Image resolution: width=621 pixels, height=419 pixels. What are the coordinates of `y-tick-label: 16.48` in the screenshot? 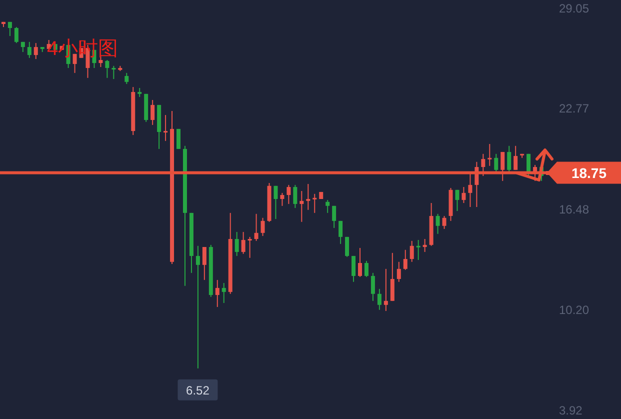 It's located at (574, 209).